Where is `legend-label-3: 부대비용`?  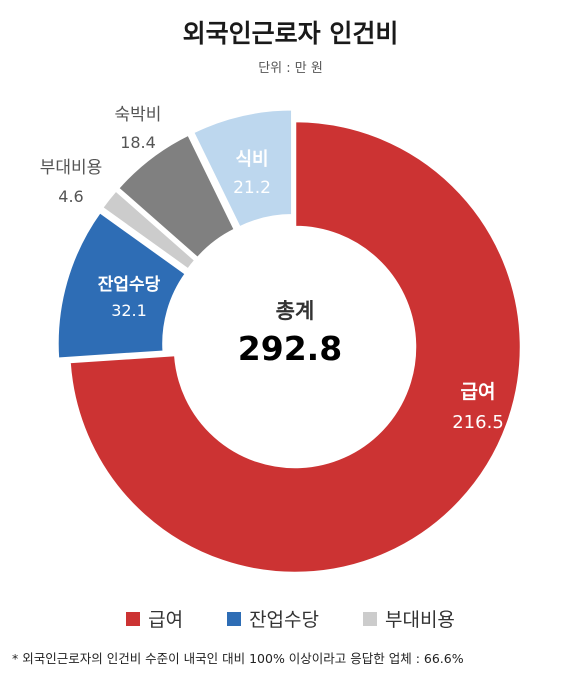
legend-label-3: 부대비용 is located at coordinates (419, 620).